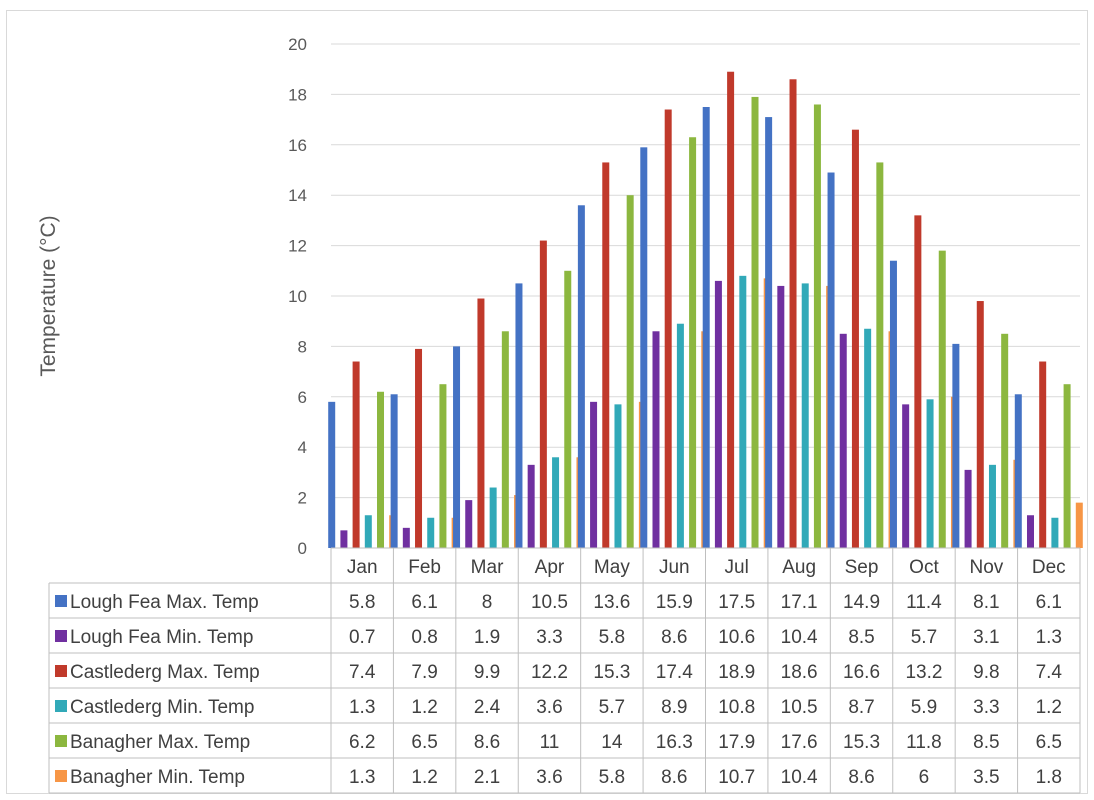  I want to click on table-cell: 10.7, so click(736, 777).